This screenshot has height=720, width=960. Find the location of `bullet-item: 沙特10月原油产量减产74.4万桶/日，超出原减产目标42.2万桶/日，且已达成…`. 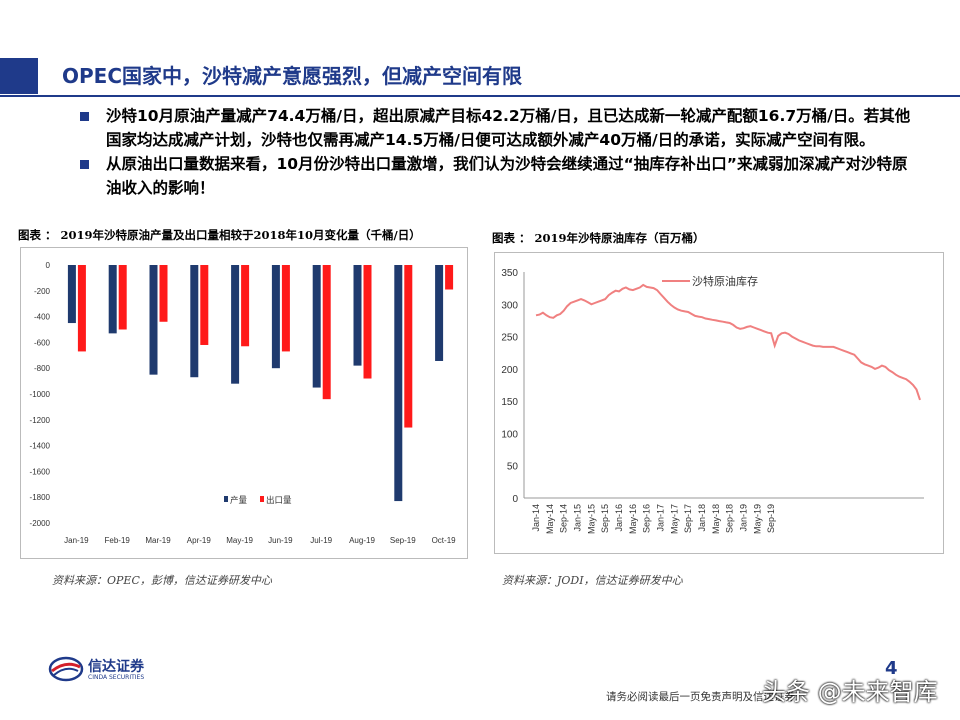

bullet-item: 沙特10月原油产量减产74.4万桶/日，超出原减产目标42.2万桶/日，且已达成… is located at coordinates (496, 128).